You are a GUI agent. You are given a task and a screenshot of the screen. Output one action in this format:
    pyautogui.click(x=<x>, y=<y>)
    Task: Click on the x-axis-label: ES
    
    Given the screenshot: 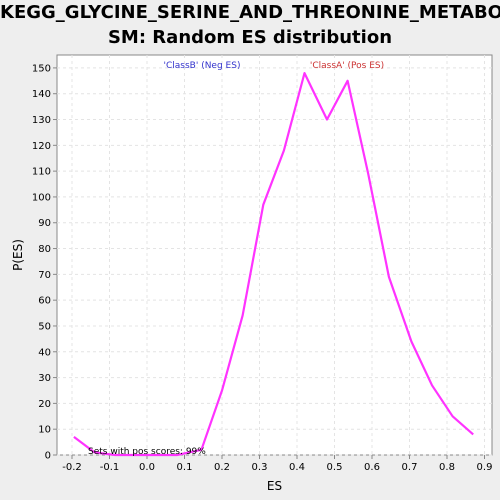 What is the action you would take?
    pyautogui.click(x=274, y=486)
    